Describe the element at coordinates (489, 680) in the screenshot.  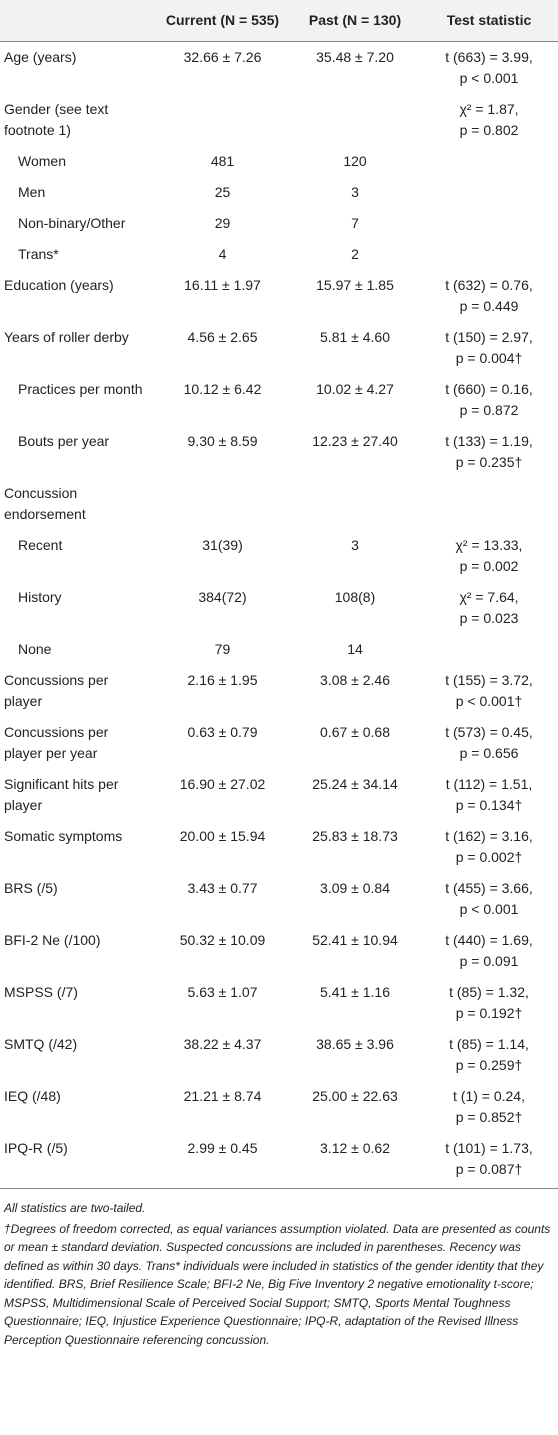
I see `stat-line: t (155) = 3.72,` at that location.